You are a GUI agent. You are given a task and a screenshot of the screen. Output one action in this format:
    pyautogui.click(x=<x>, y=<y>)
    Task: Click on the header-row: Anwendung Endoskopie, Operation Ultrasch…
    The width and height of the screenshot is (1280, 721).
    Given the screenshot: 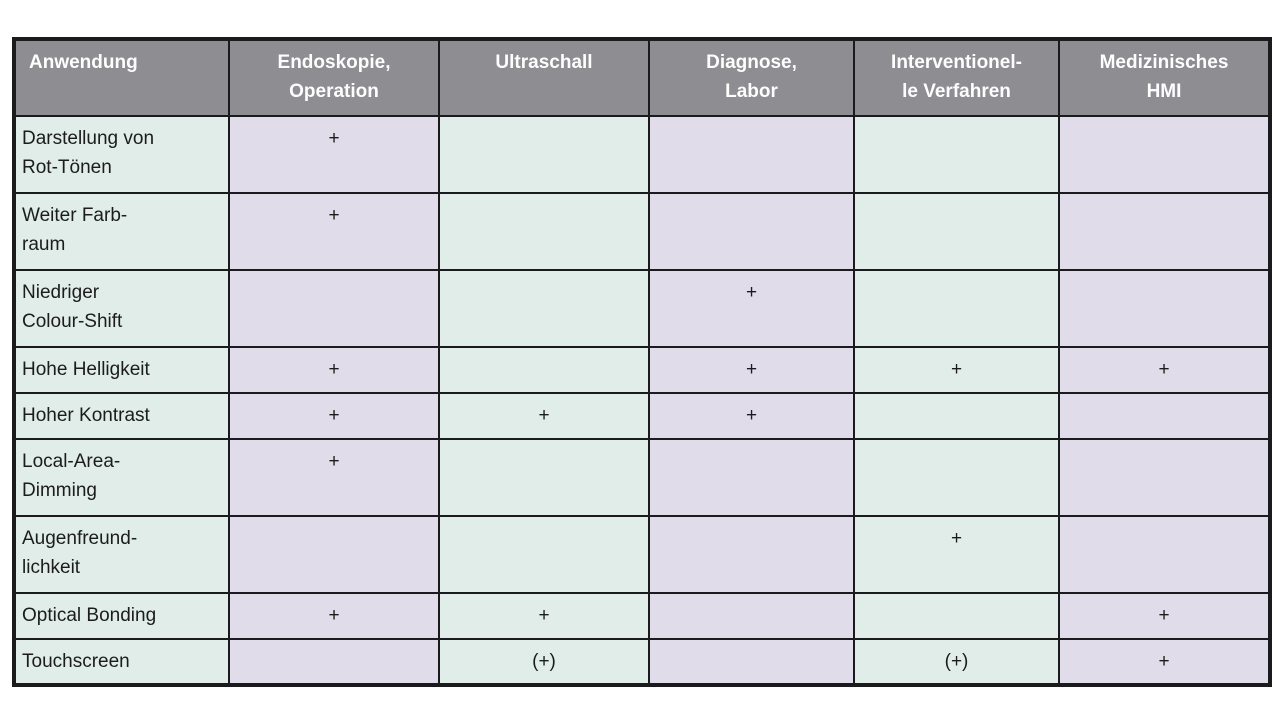 What is the action you would take?
    pyautogui.click(x=642, y=77)
    